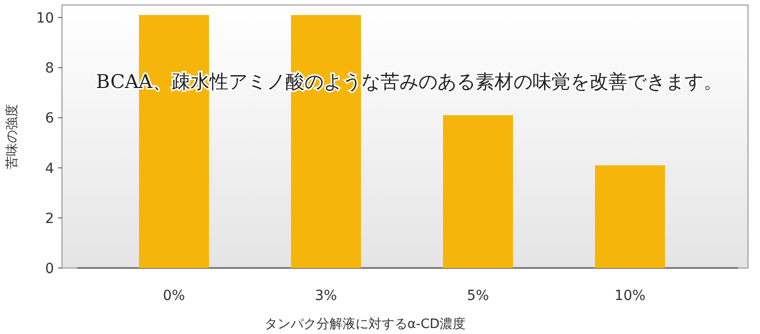 Image resolution: width=760 pixels, height=334 pixels. What do you see at coordinates (326, 296) in the screenshot?
I see `x-tick-label: 3%` at bounding box center [326, 296].